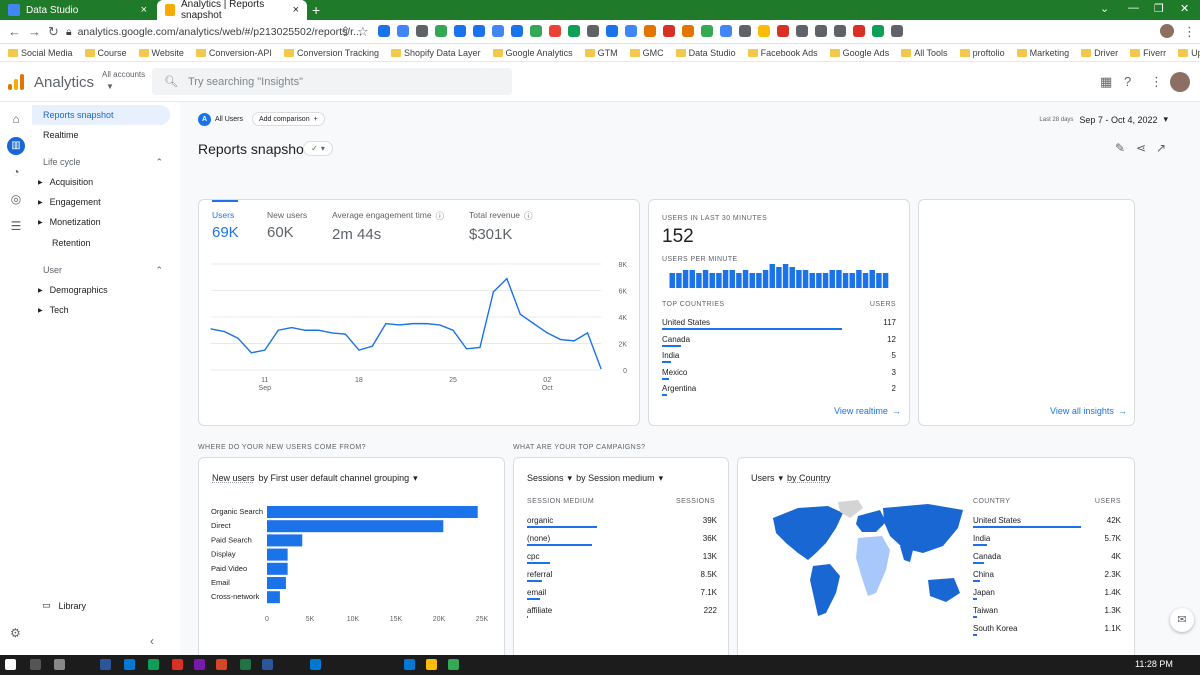 Image resolution: width=1200 pixels, height=675 pixels. Describe the element at coordinates (867, 411) in the screenshot. I see `view-realtime-link: View realtime →` at that location.